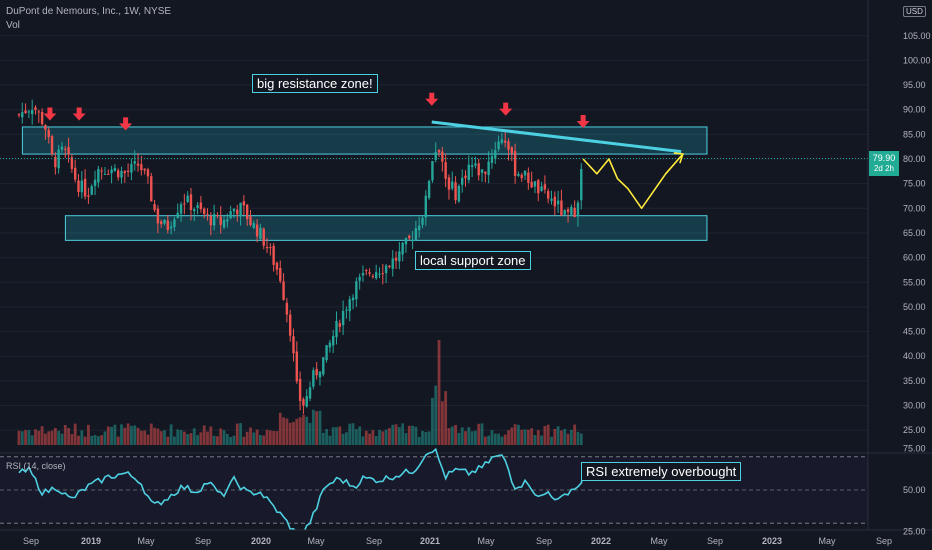 The image size is (932, 550). What do you see at coordinates (914, 134) in the screenshot?
I see `price-tick-label: 85.00` at bounding box center [914, 134].